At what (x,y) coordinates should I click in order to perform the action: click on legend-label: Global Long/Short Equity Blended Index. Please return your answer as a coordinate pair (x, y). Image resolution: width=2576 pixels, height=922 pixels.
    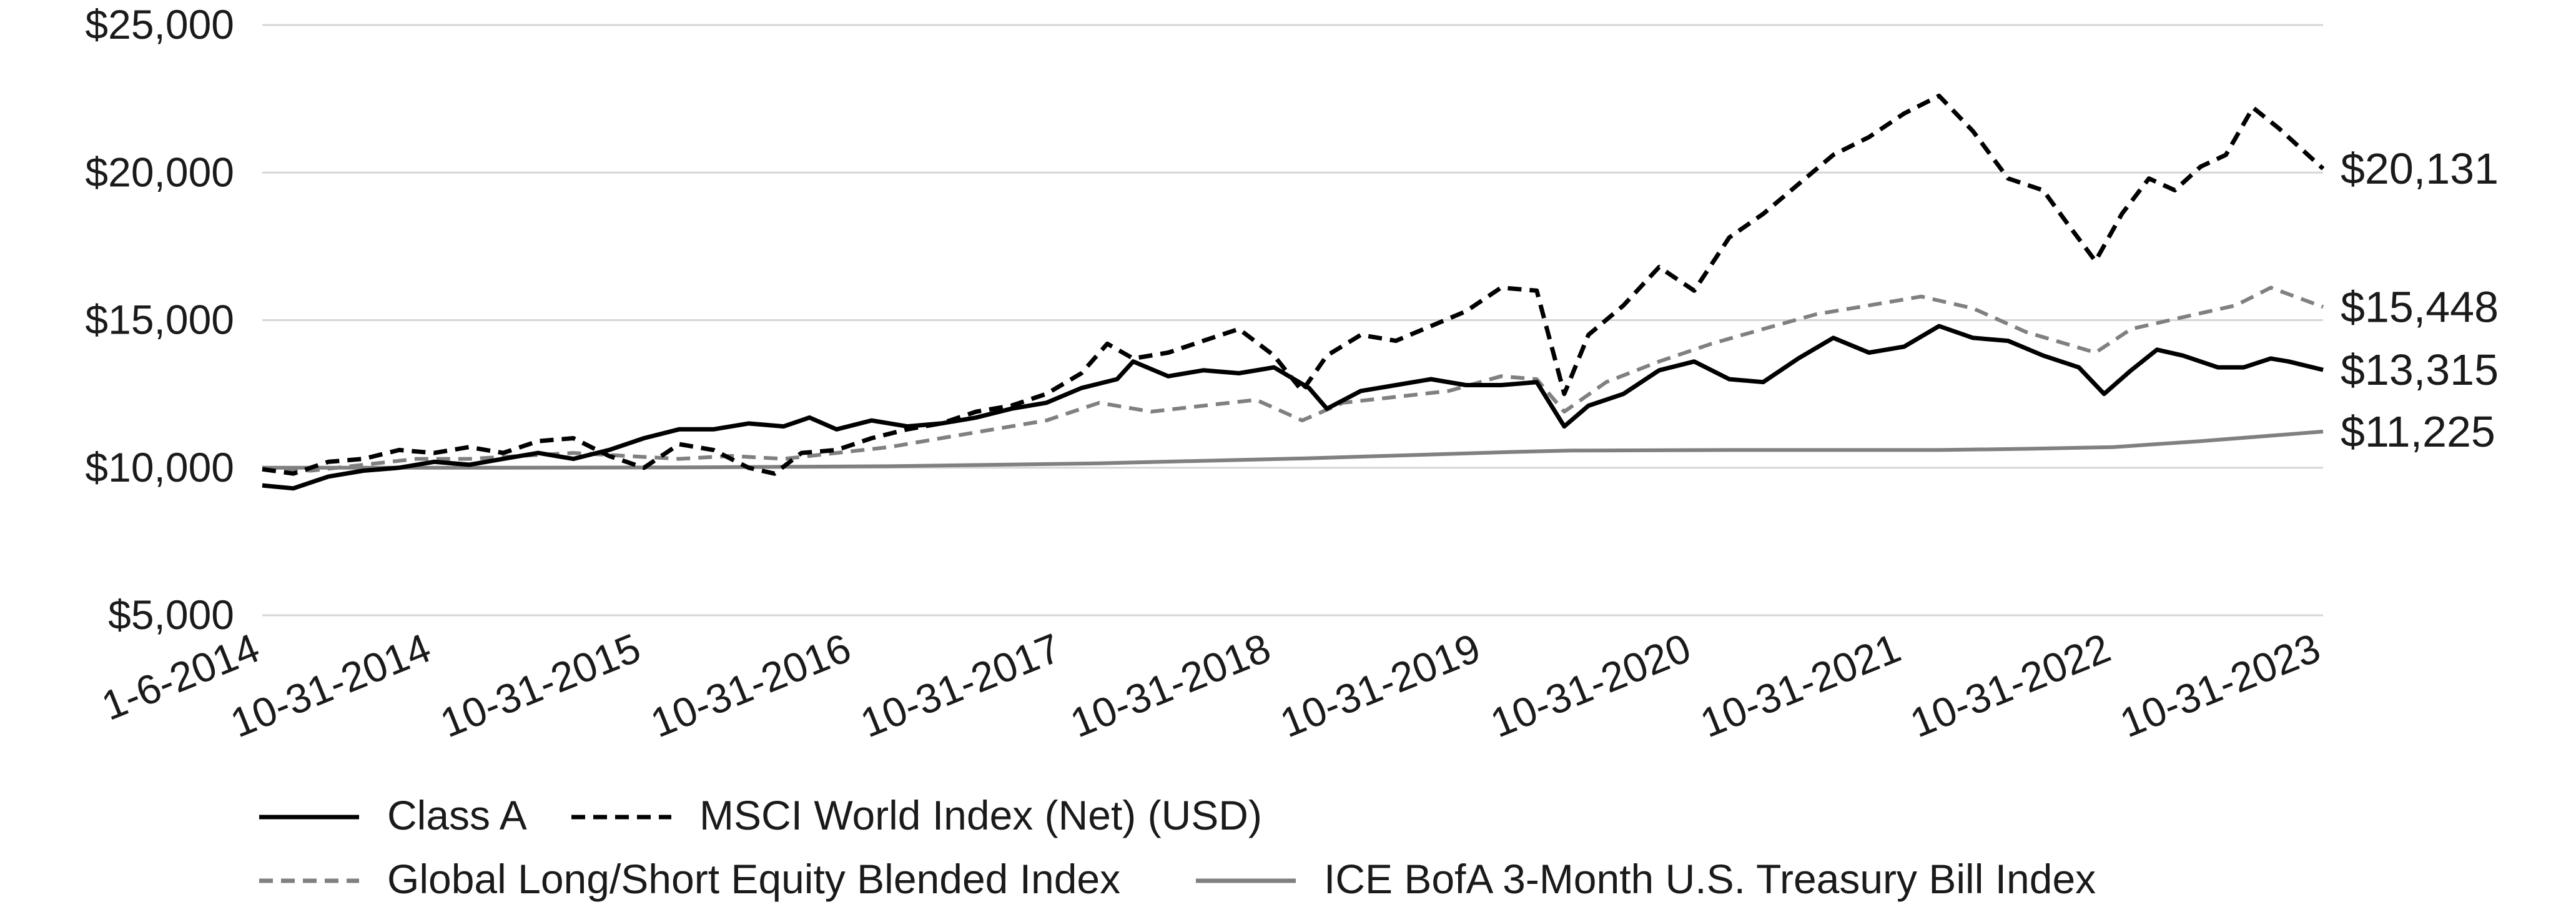
    Looking at the image, I should click on (754, 879).